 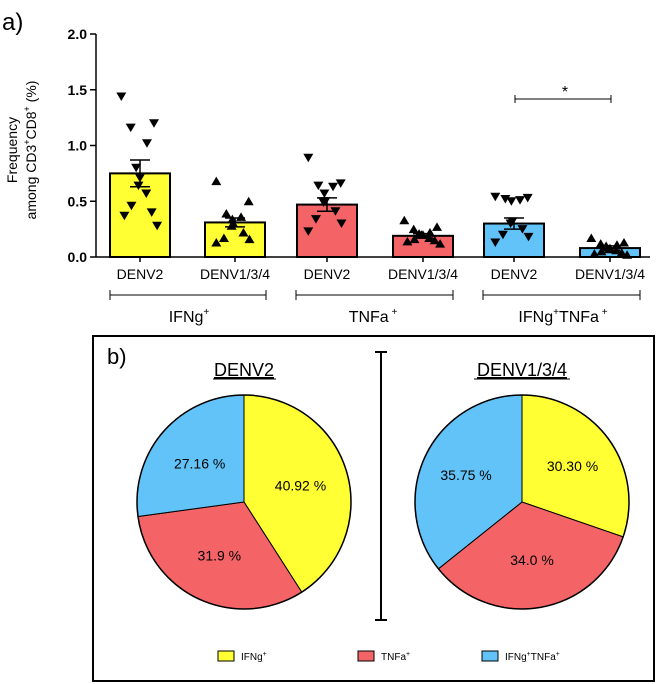 I want to click on group-bracket-both, so click(x=561, y=295).